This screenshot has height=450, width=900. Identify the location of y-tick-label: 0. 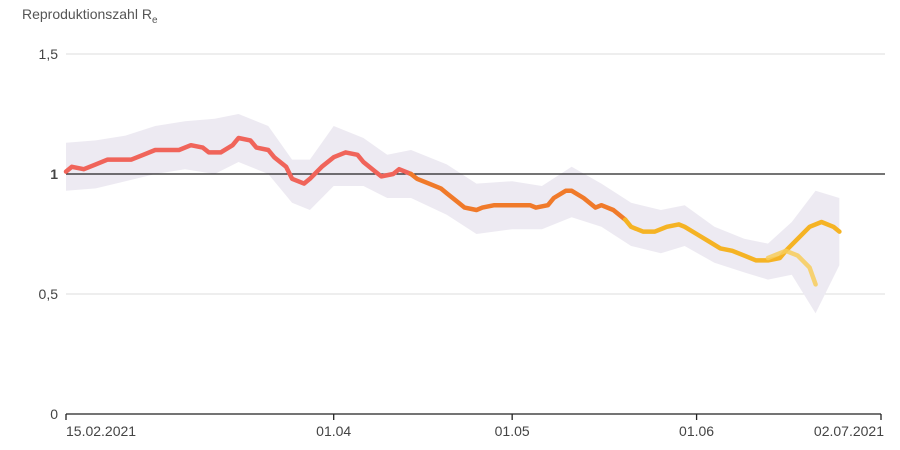
(54, 414).